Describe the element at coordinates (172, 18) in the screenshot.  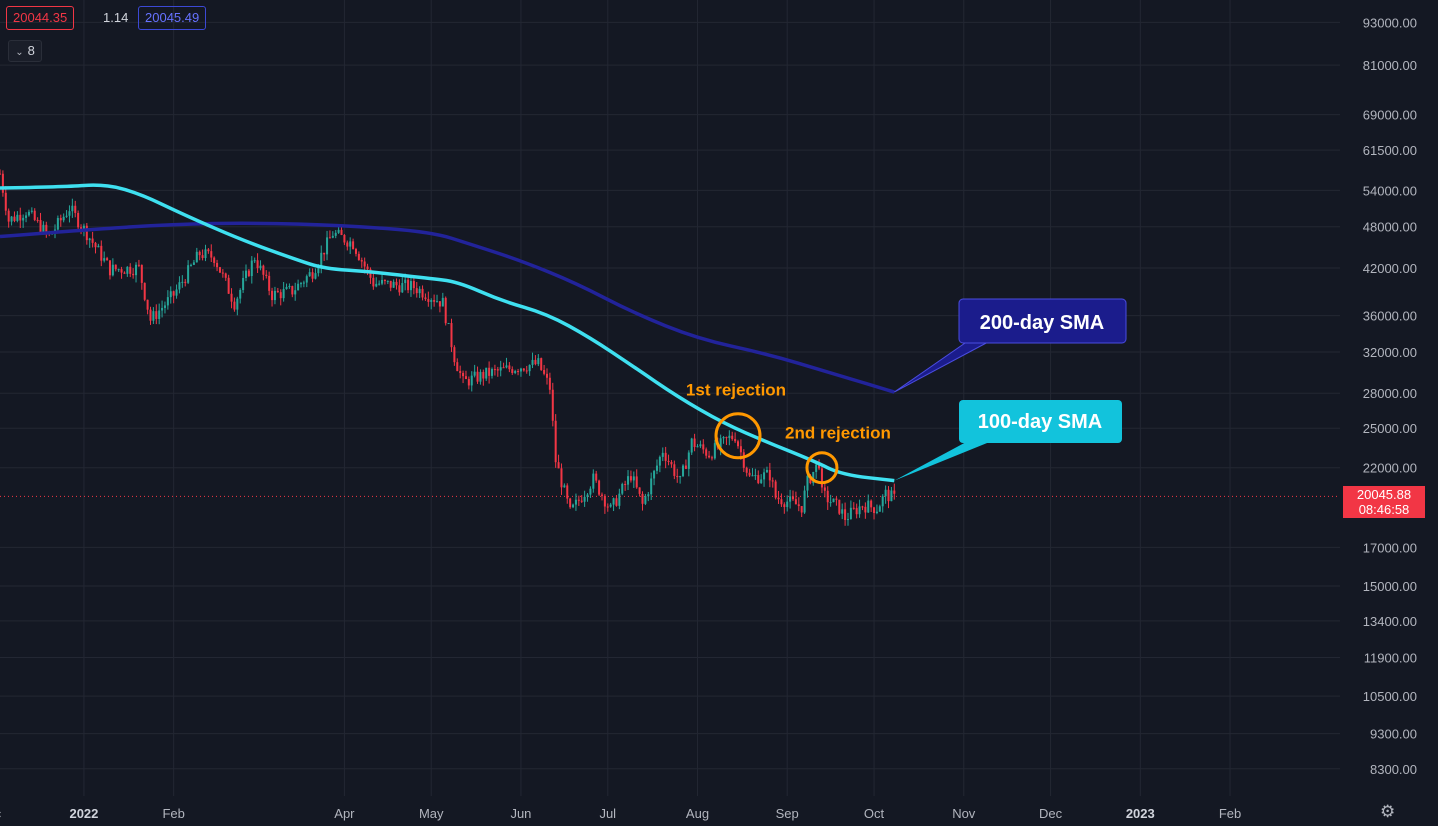
I see `price-display-blue: 20045.49` at that location.